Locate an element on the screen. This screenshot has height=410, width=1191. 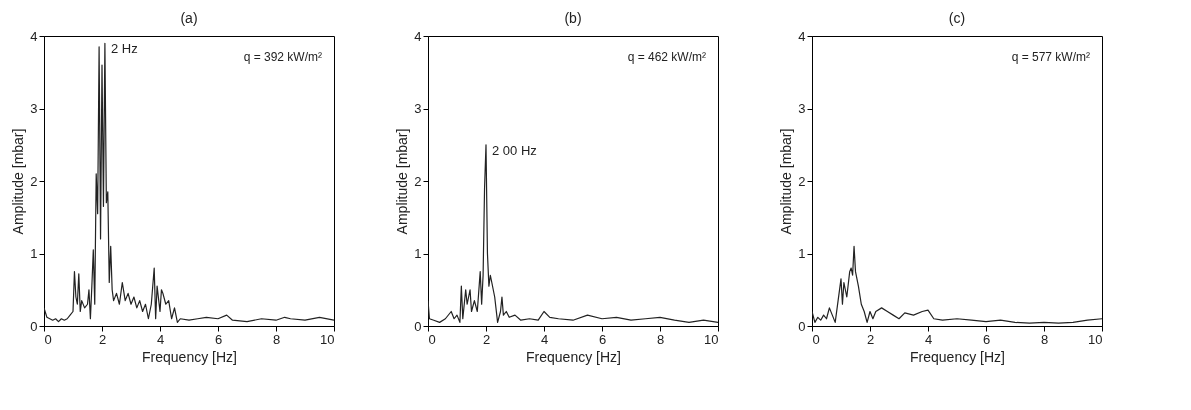
annotation: 2 Hz is located at coordinates (124, 49).